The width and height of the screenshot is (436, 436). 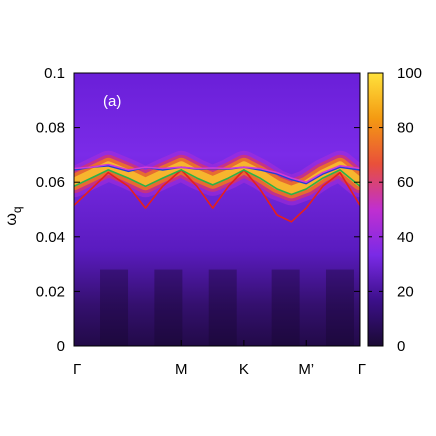 What do you see at coordinates (61, 346) in the screenshot?
I see `y-tick-label: 0` at bounding box center [61, 346].